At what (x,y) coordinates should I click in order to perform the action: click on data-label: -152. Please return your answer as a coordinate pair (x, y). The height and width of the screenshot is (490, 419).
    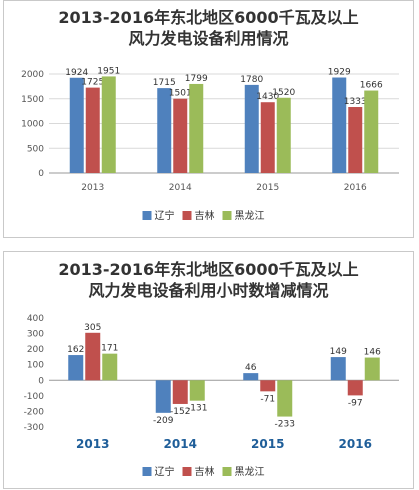
    Looking at the image, I should click on (180, 412).